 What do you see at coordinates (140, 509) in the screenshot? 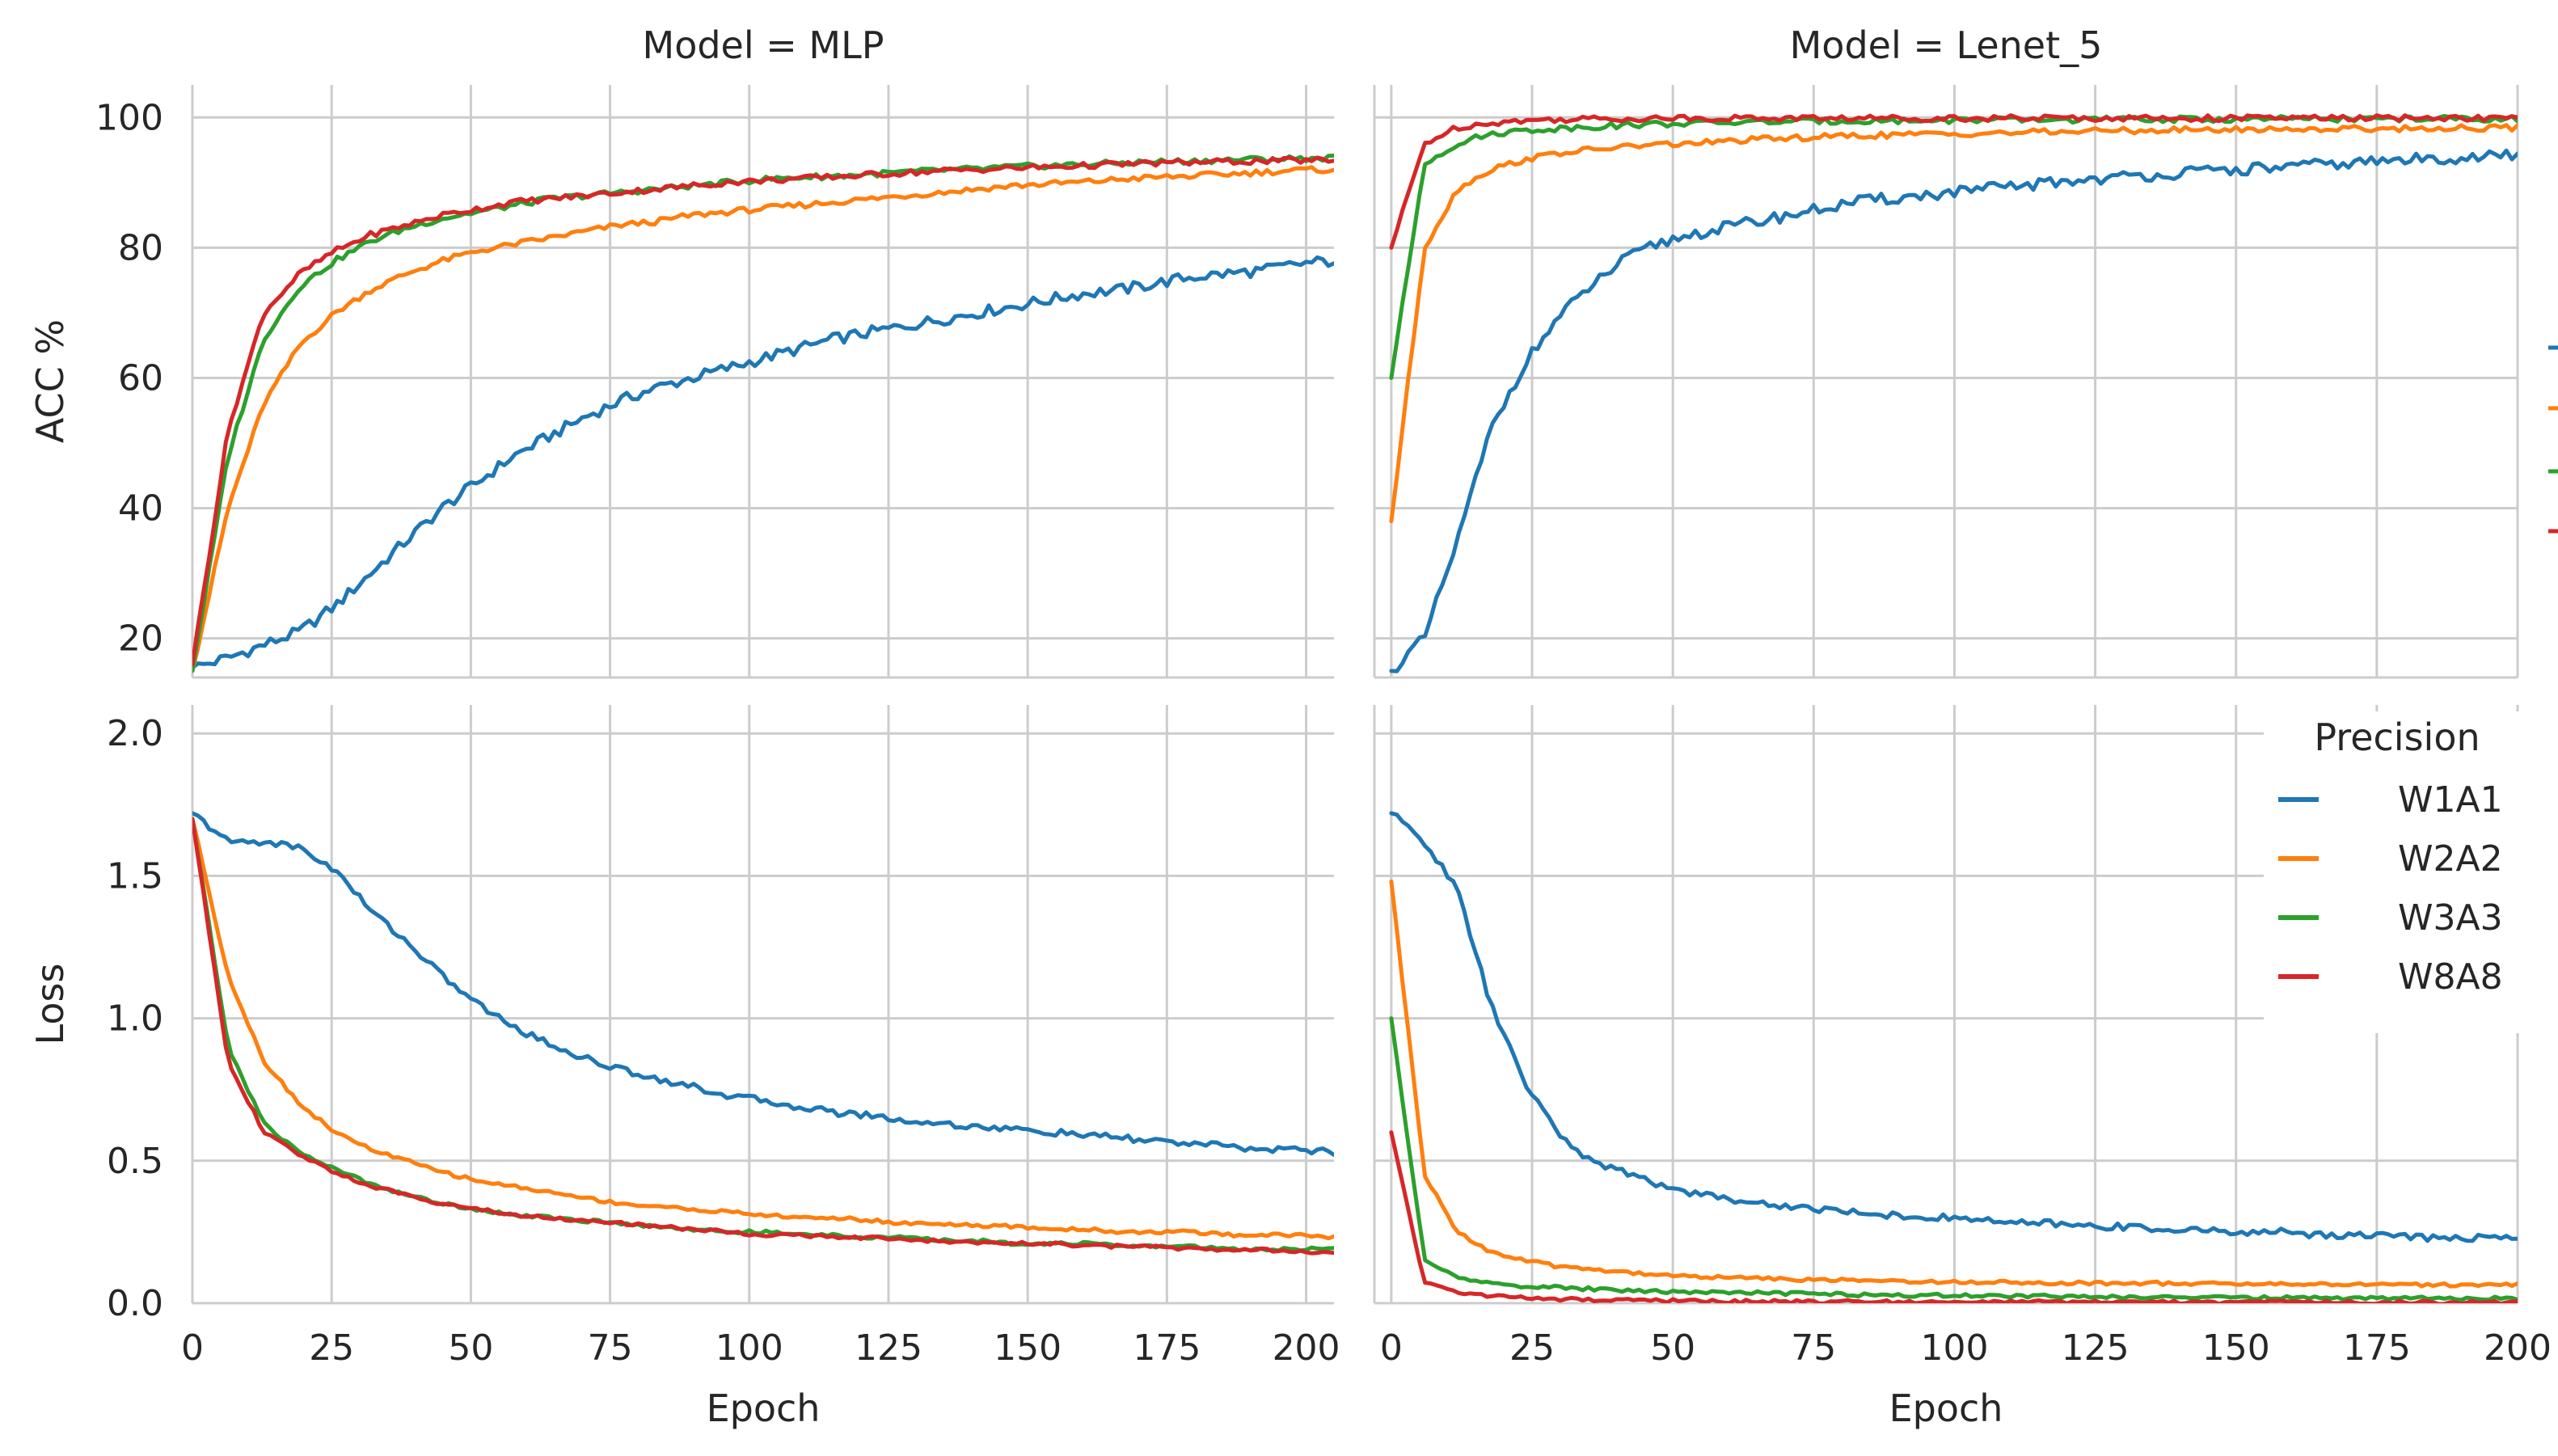
I see `y-tick-label: 40` at bounding box center [140, 509].